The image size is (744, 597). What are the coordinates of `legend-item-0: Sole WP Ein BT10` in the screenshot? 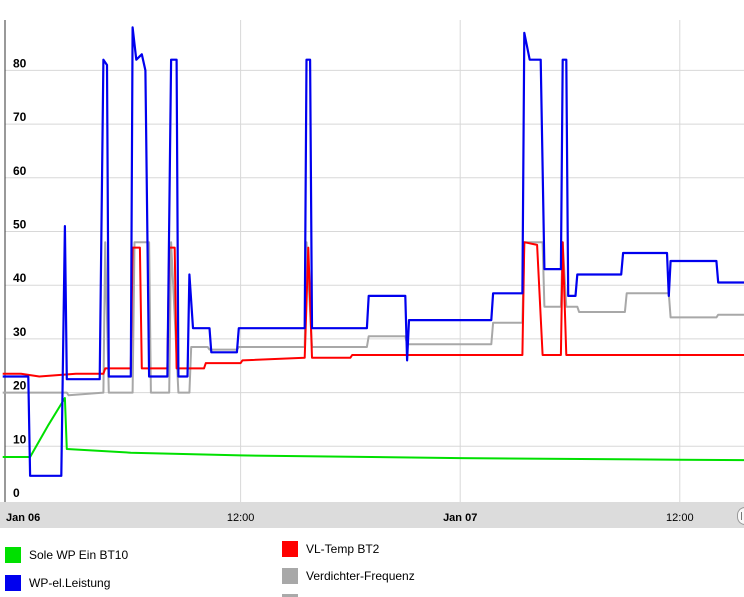 It's located at (66, 555).